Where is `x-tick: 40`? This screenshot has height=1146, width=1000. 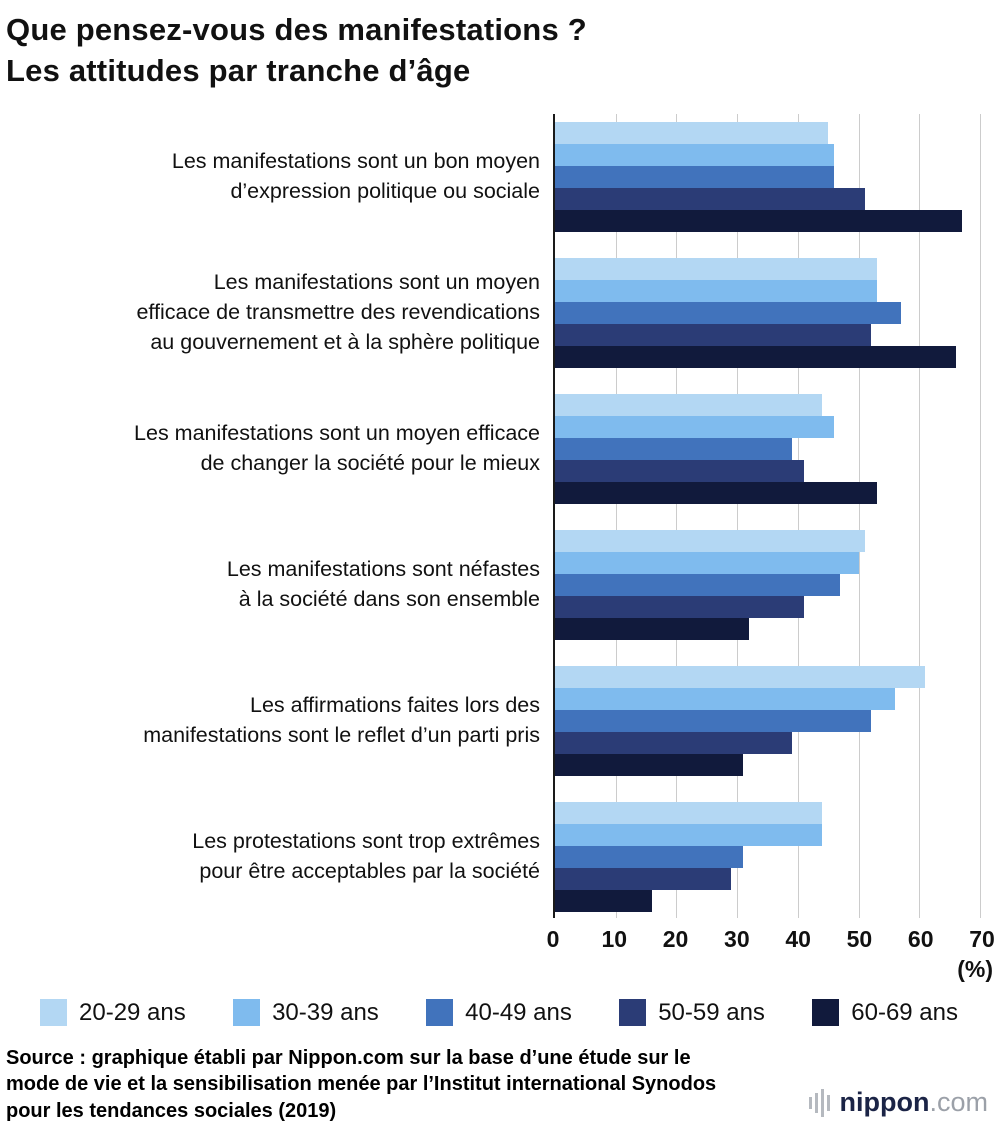 x-tick: 40 is located at coordinates (798, 938).